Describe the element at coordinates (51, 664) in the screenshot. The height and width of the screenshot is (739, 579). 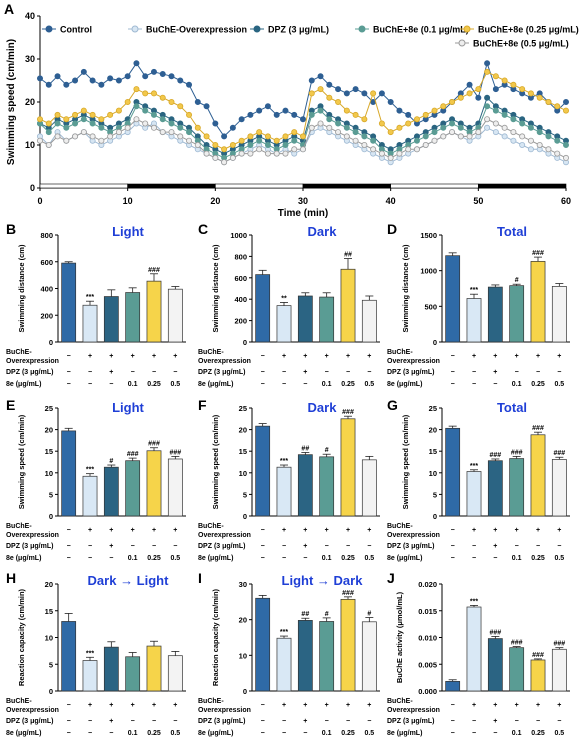
I see `y-tick-label: 5` at that location.